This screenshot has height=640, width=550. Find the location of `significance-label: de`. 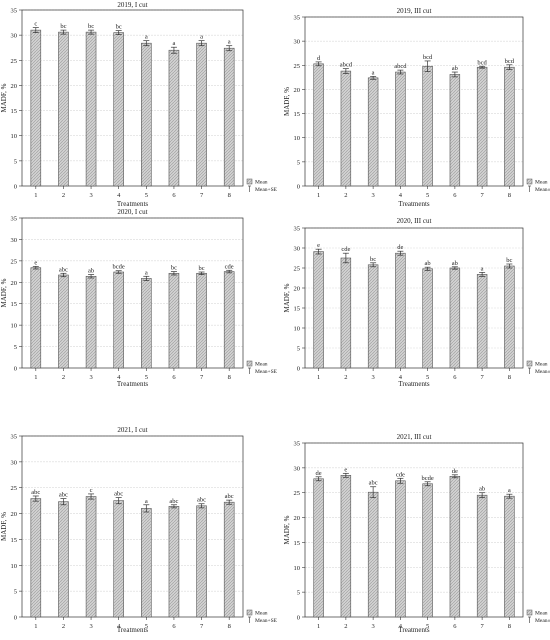

significance-label: de is located at coordinates (400, 247).